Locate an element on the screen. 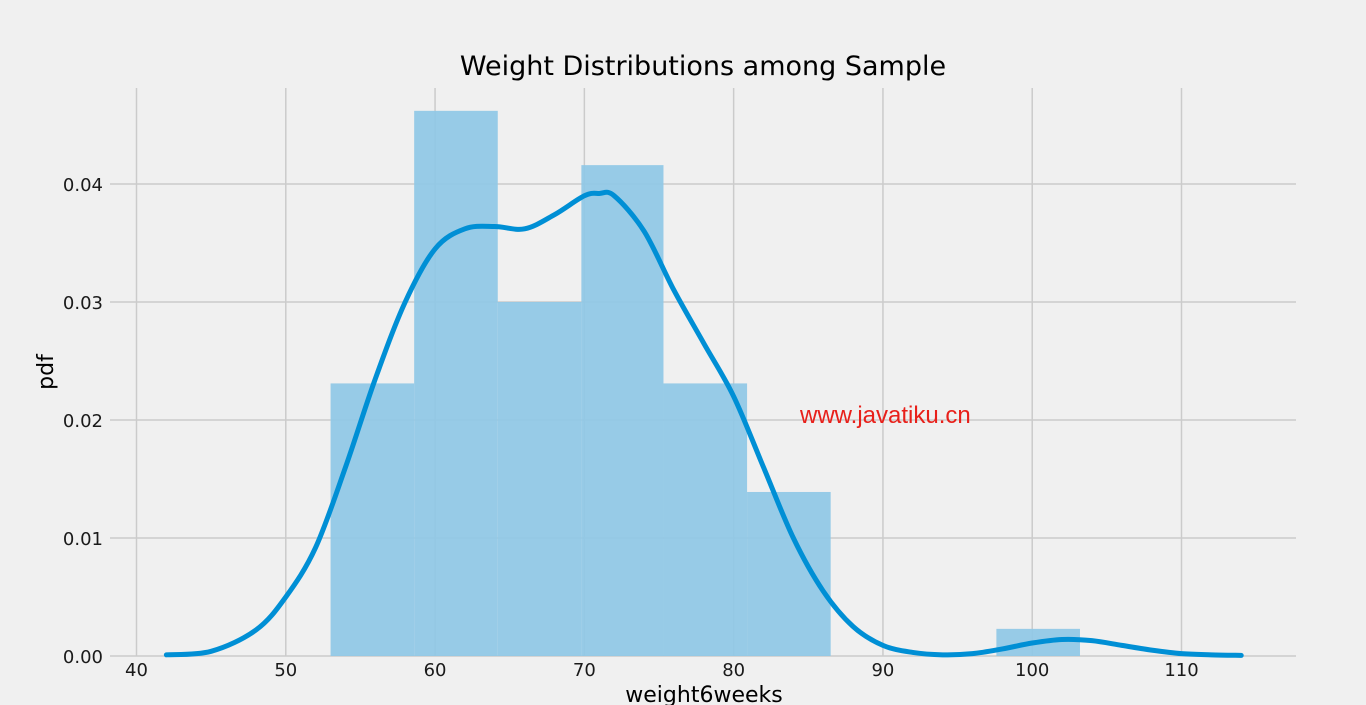 This screenshot has height=705, width=1366. y-tick-label: 0.04 is located at coordinates (83, 185).